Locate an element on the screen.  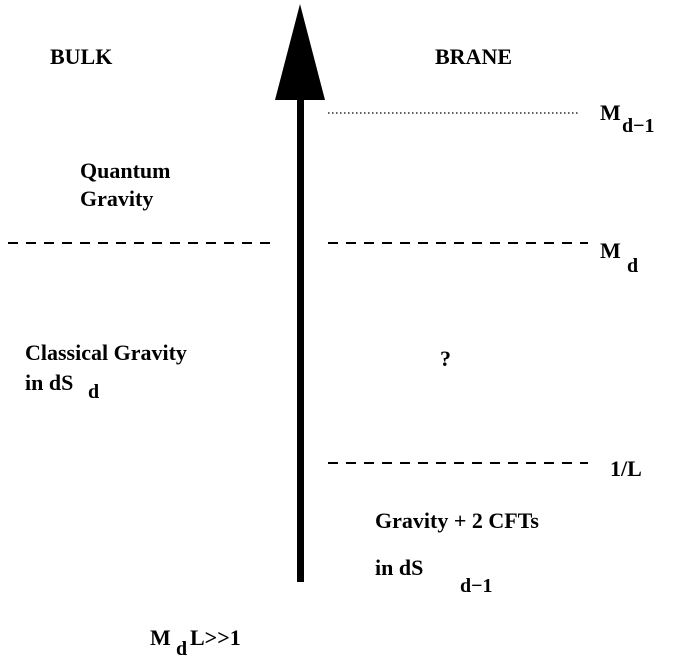
scale-label: 1/L is located at coordinates (626, 468).